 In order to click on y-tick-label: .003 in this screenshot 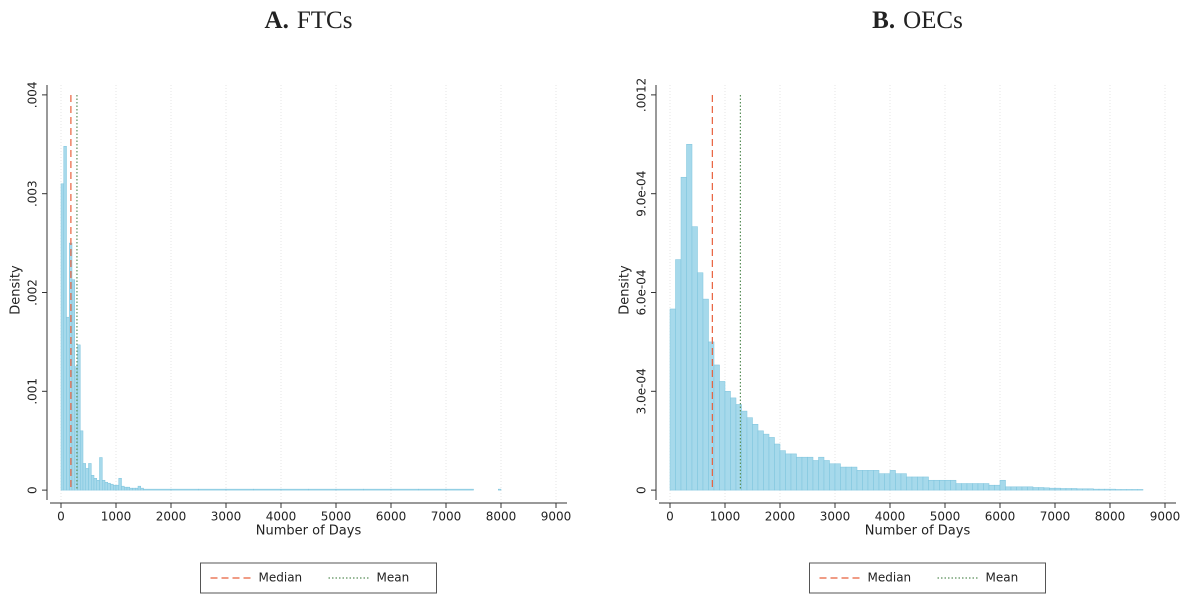, I will do `click(33, 193)`.